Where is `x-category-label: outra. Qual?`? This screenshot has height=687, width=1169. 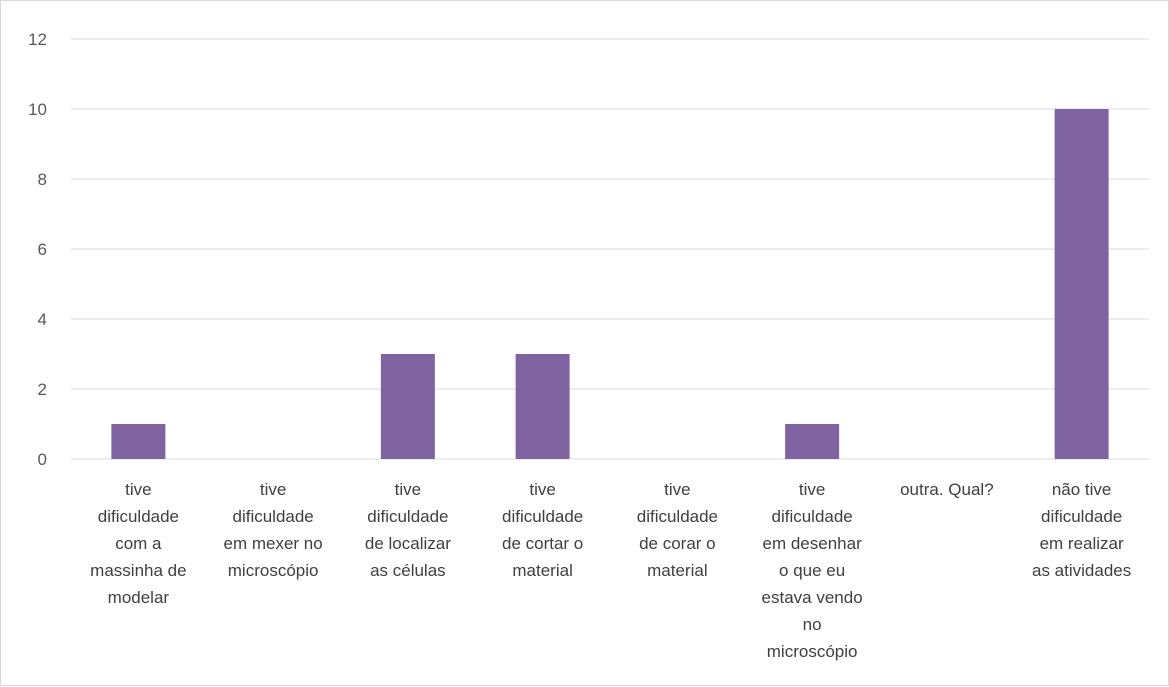
x-category-label: outra. Qual? is located at coordinates (947, 489).